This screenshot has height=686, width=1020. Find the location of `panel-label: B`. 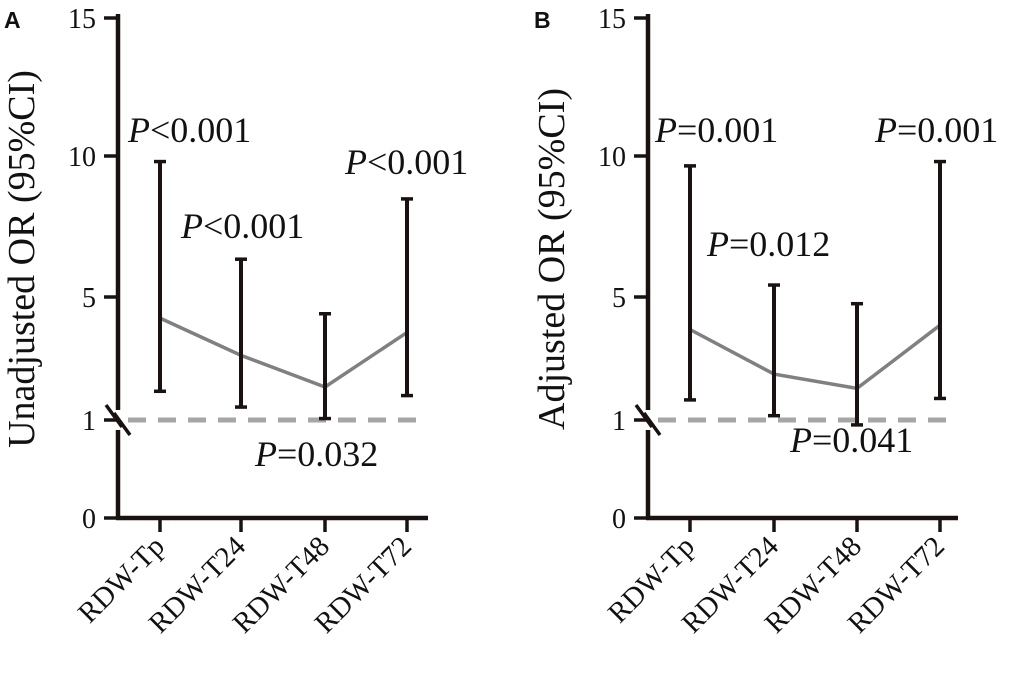

panel-label: B is located at coordinates (542, 20).